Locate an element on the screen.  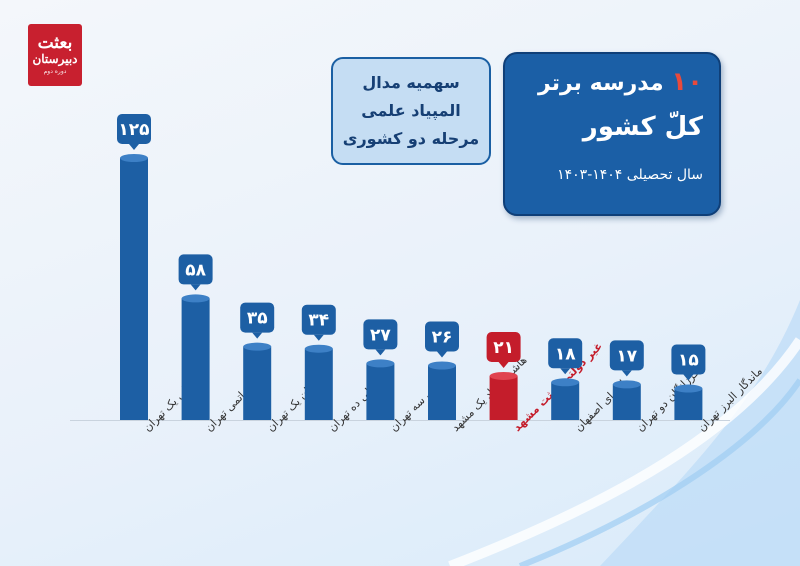
title-line-1: ۱۰ مدرسه برتر is located at coordinates (610, 83).